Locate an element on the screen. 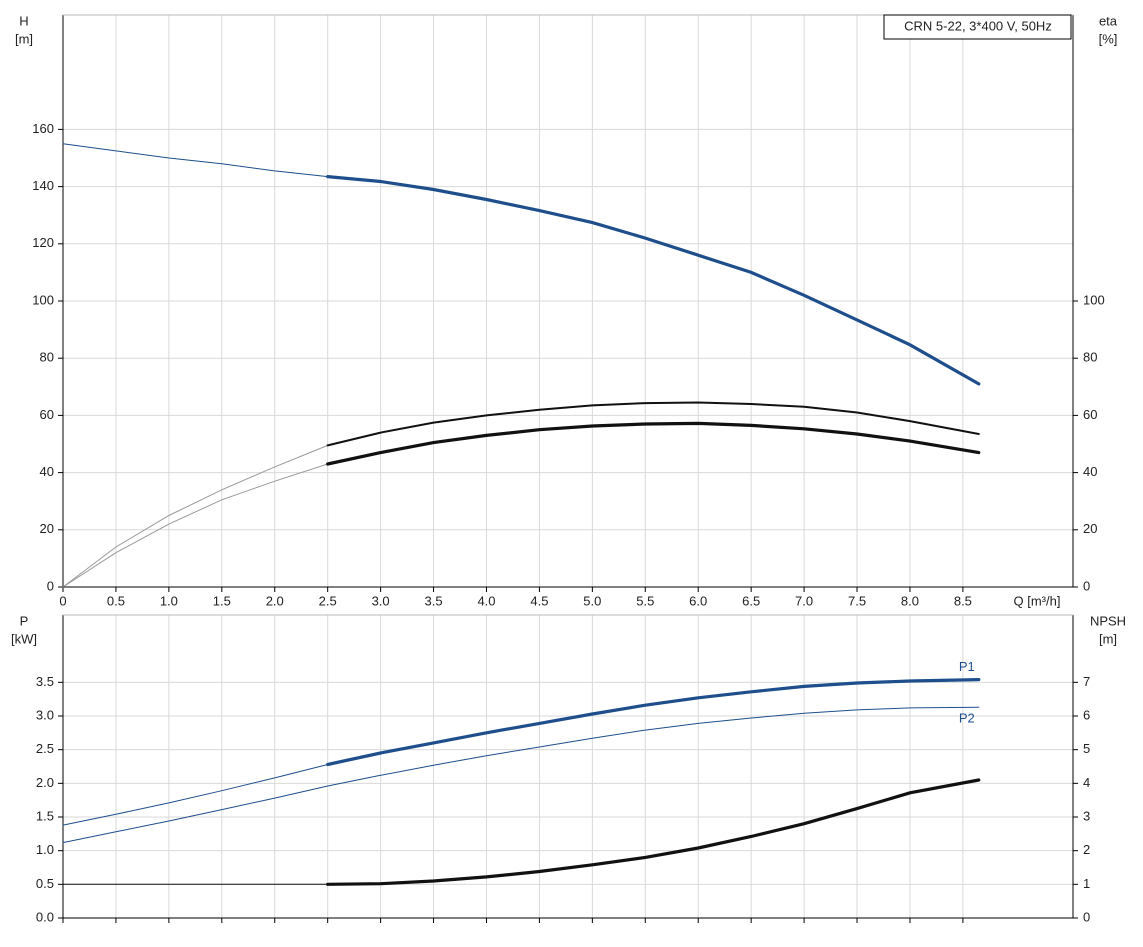 The height and width of the screenshot is (947, 1143). y2-tick-label: 80 is located at coordinates (1090, 357).